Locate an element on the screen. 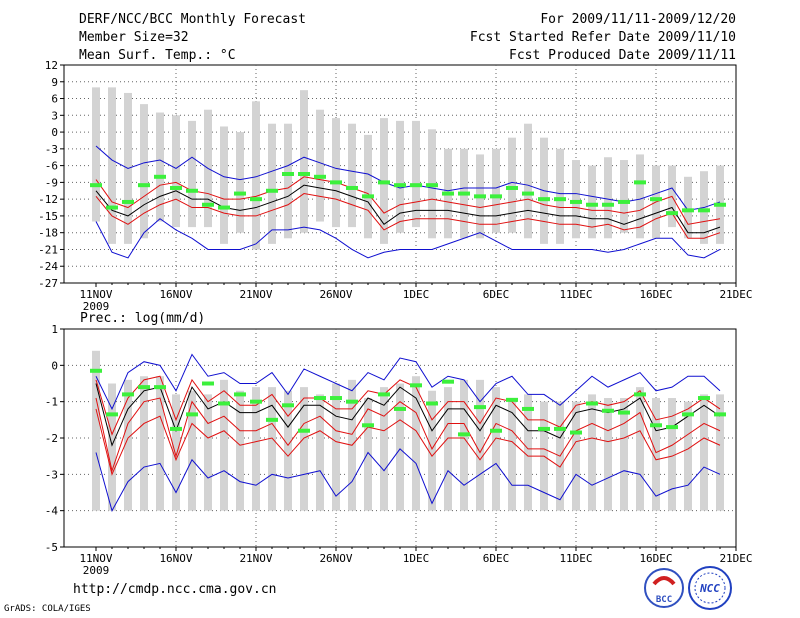  produced-date-label: Fcst Produced Date 2009/11/11 is located at coordinates (622, 55).